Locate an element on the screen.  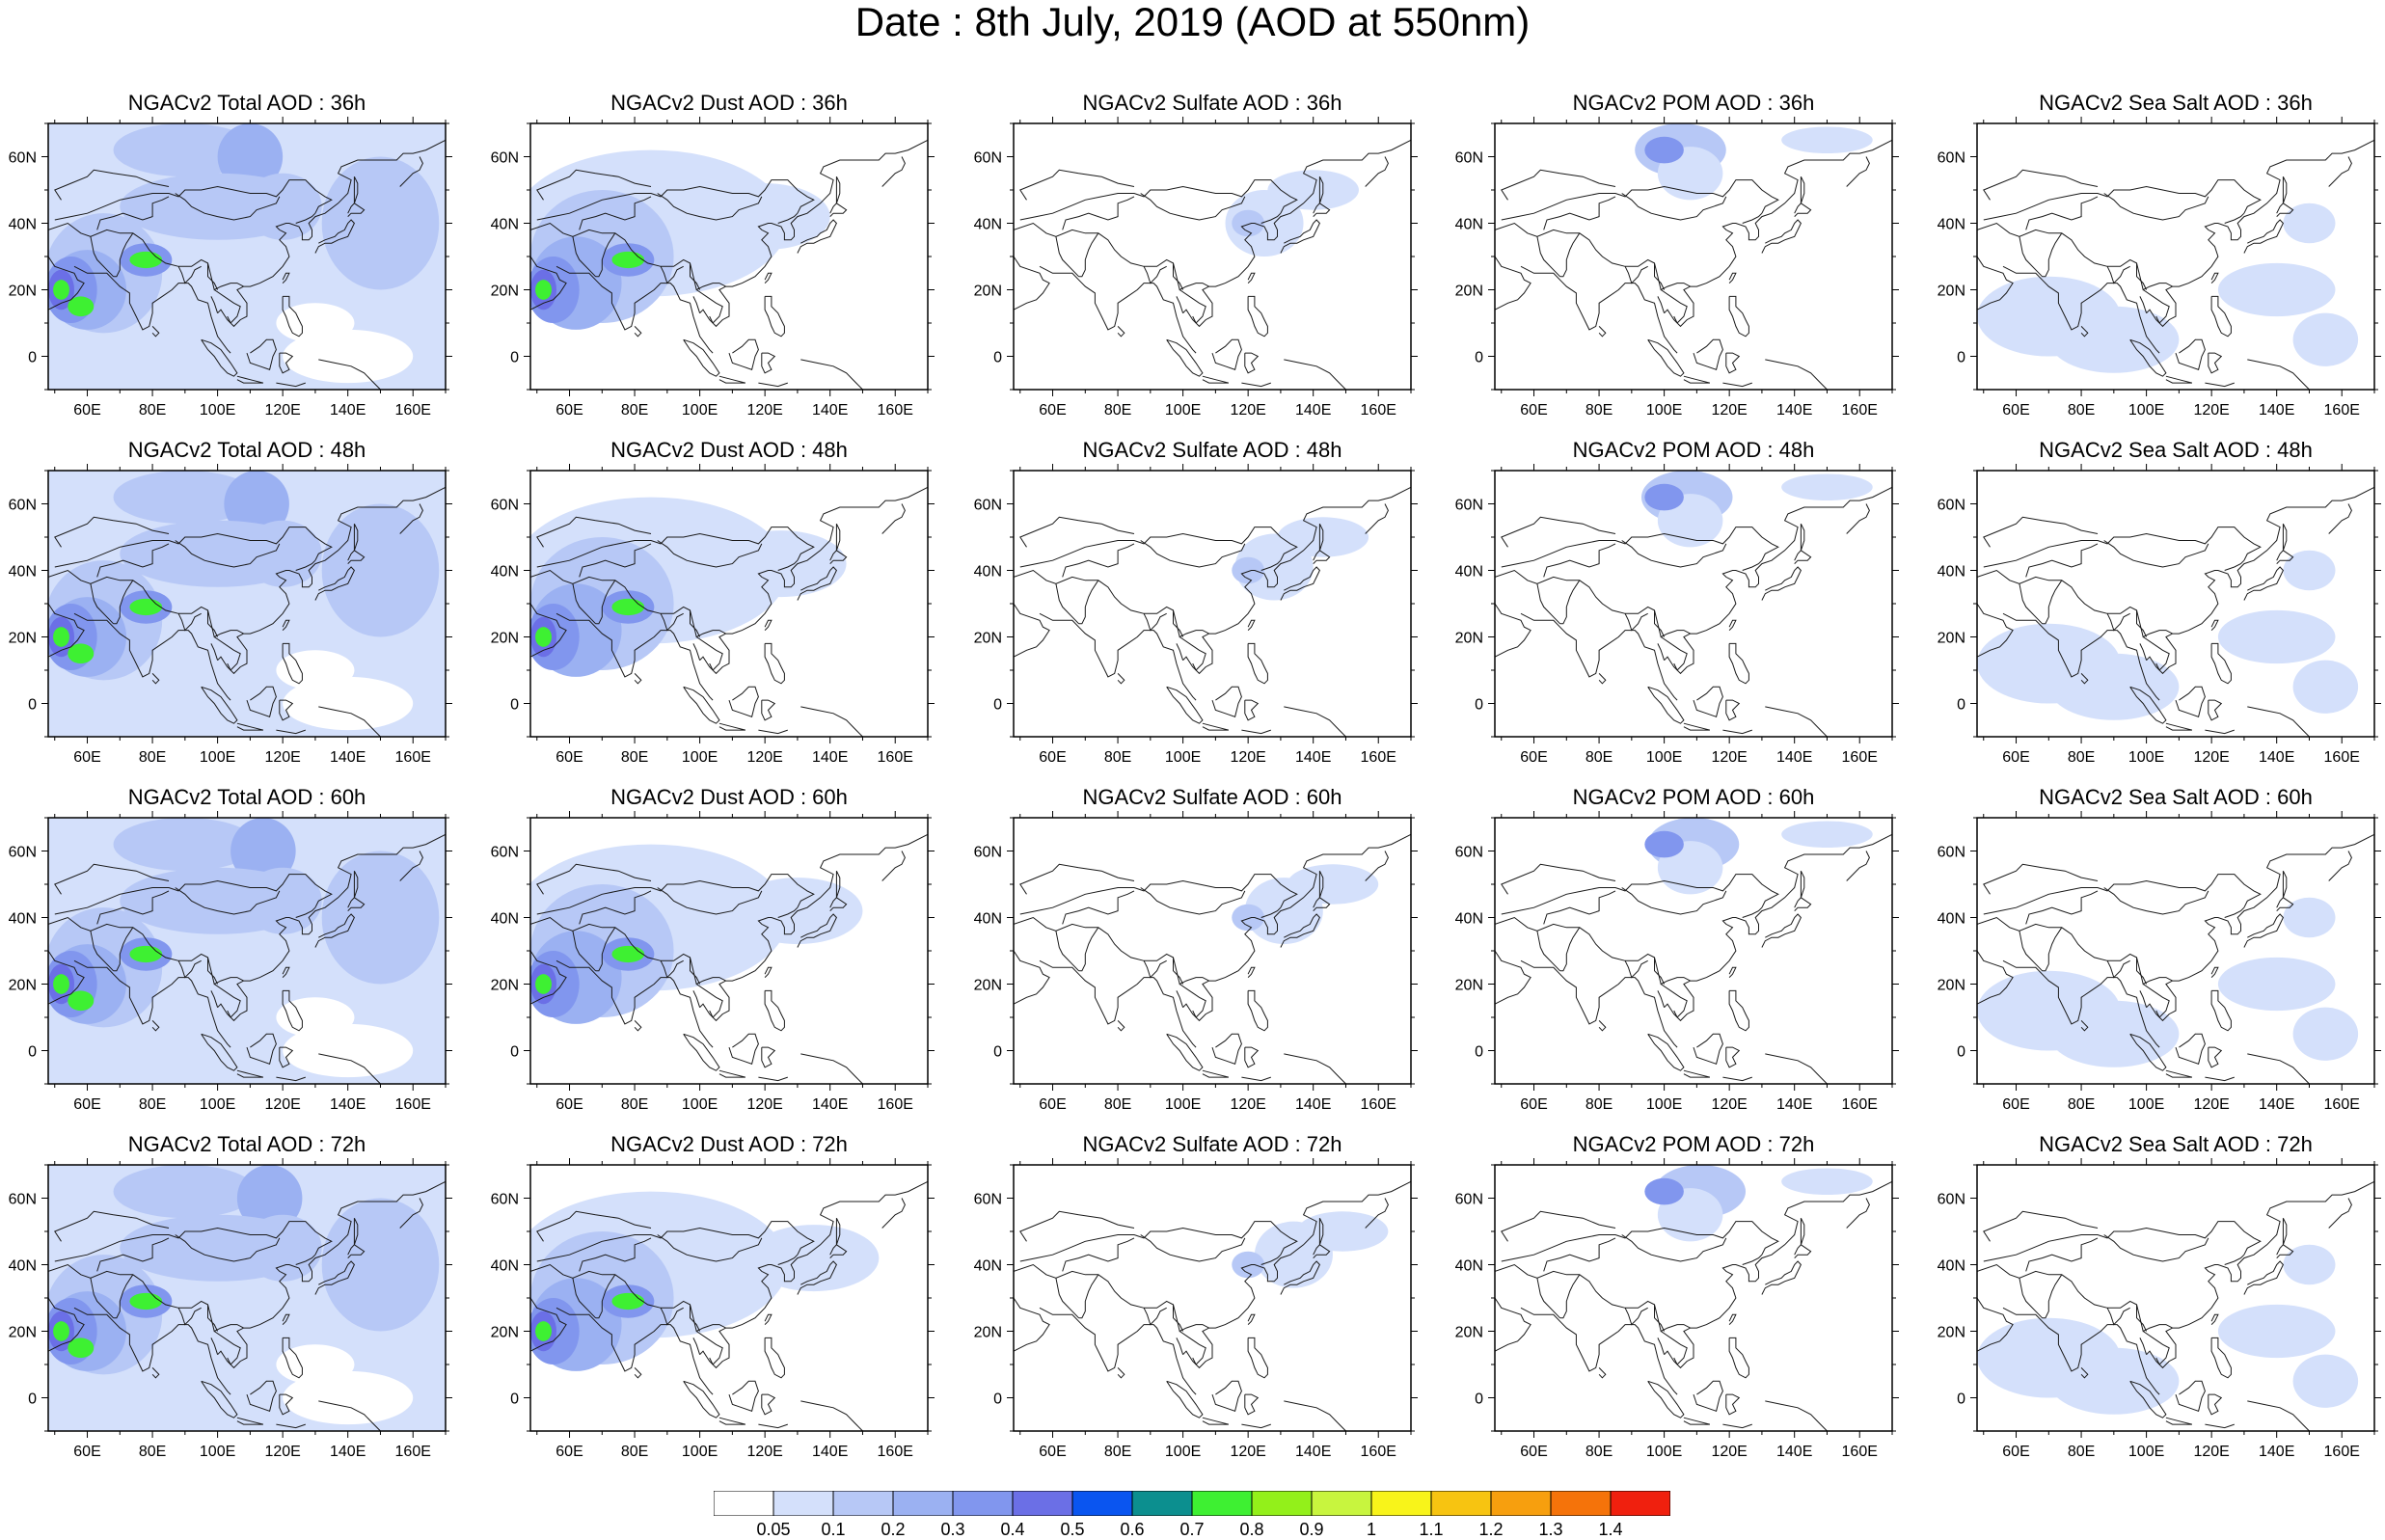
panel-title: NGACv2 Total AOD : 72h is located at coordinates (246, 1144).